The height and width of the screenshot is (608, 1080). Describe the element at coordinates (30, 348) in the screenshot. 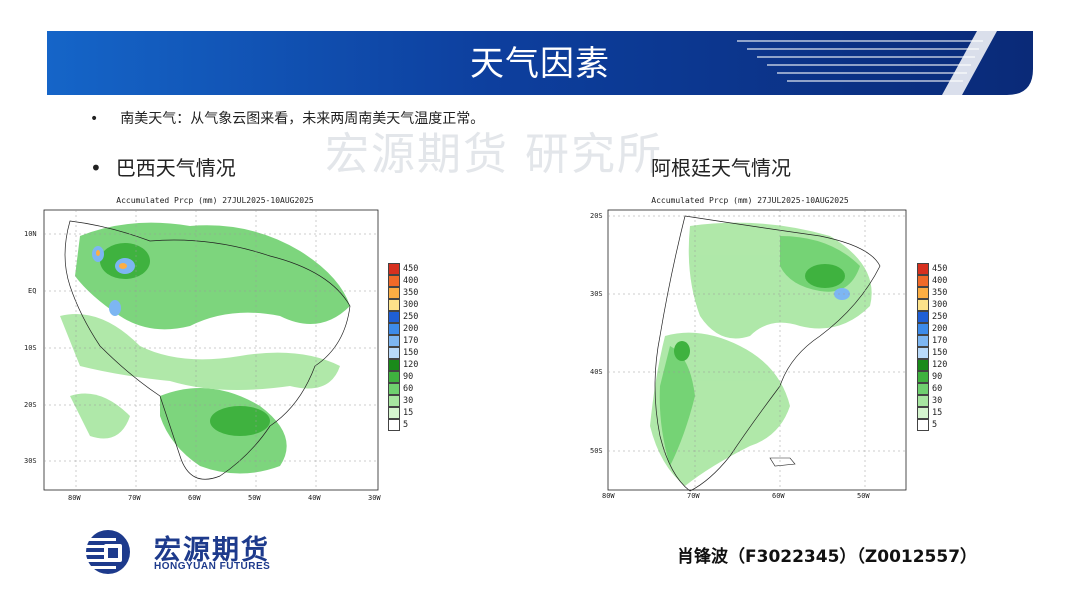

I see `lat-label: 10S` at that location.